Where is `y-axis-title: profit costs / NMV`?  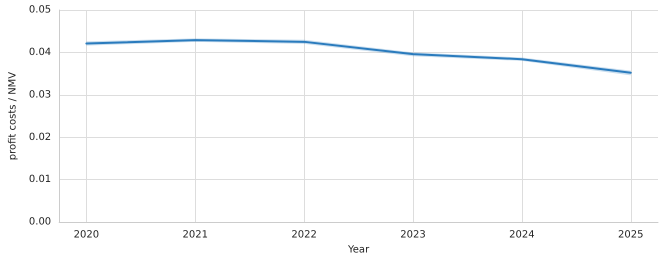
y-axis-title: profit costs / NMV is located at coordinates (13, 116).